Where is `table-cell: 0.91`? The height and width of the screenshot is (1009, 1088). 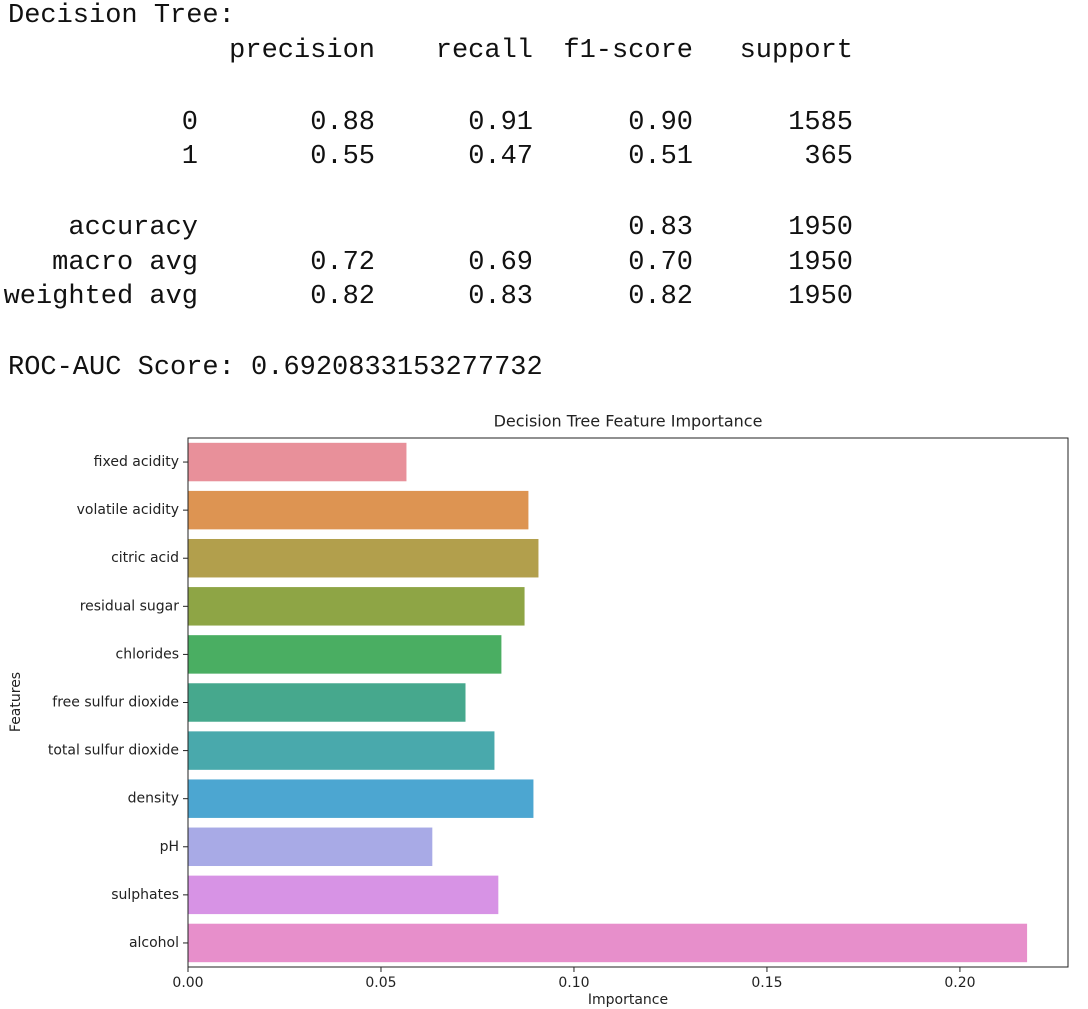
table-cell: 0.91 is located at coordinates (500, 123).